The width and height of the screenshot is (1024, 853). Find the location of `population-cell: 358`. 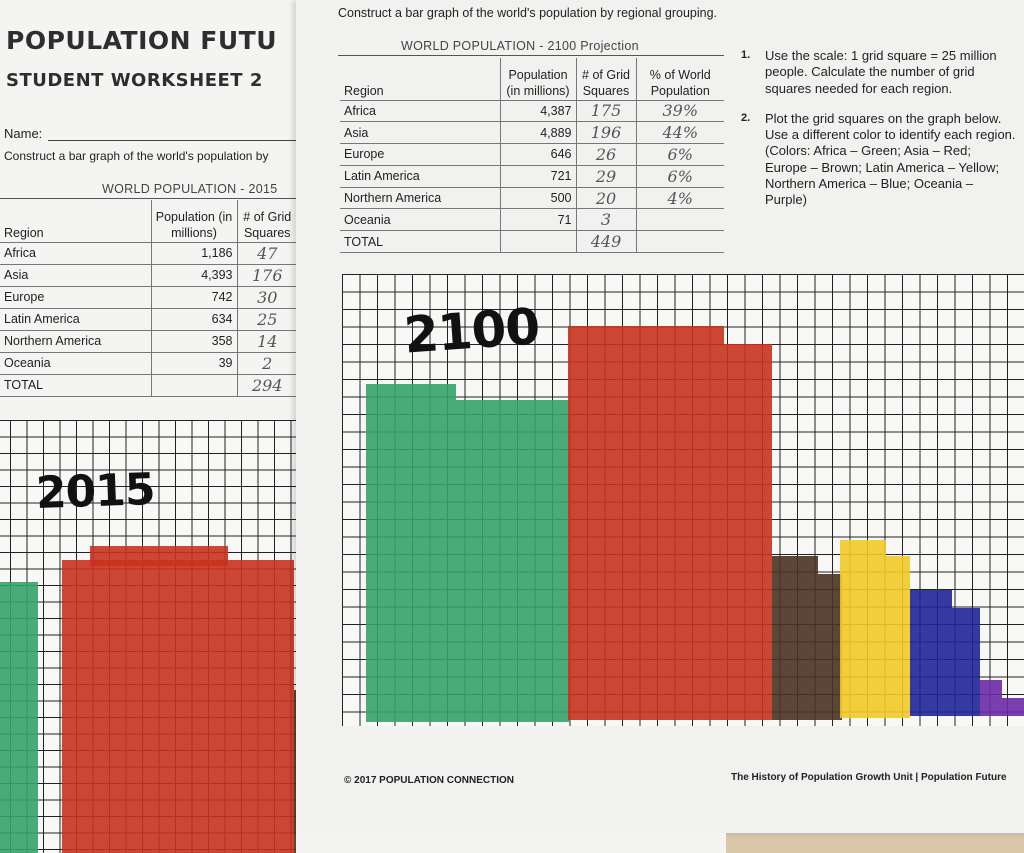

population-cell: 358 is located at coordinates (193, 341).